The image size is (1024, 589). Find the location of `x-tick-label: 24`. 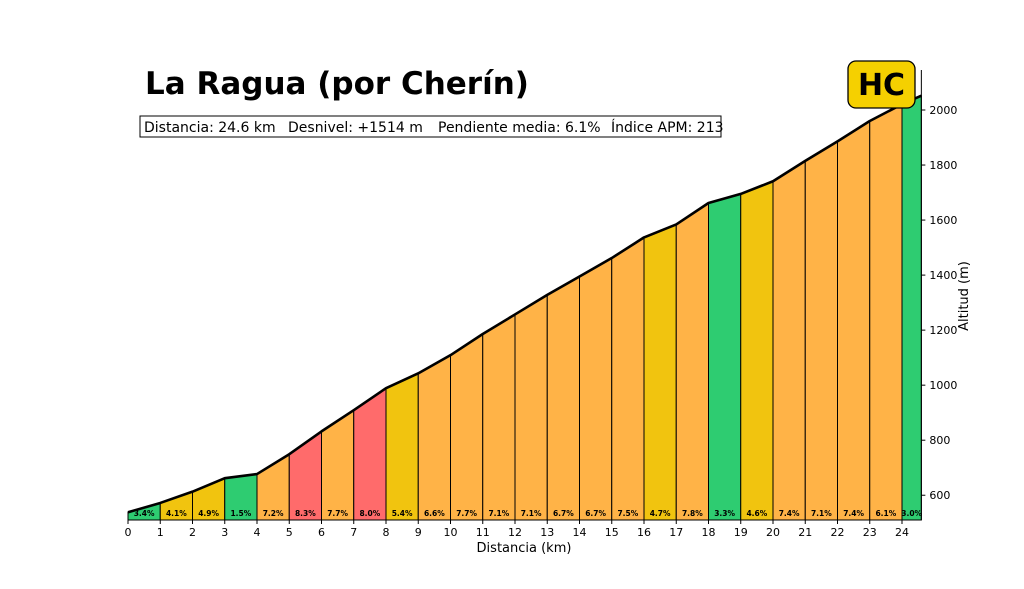

x-tick-label: 24 is located at coordinates (902, 532).